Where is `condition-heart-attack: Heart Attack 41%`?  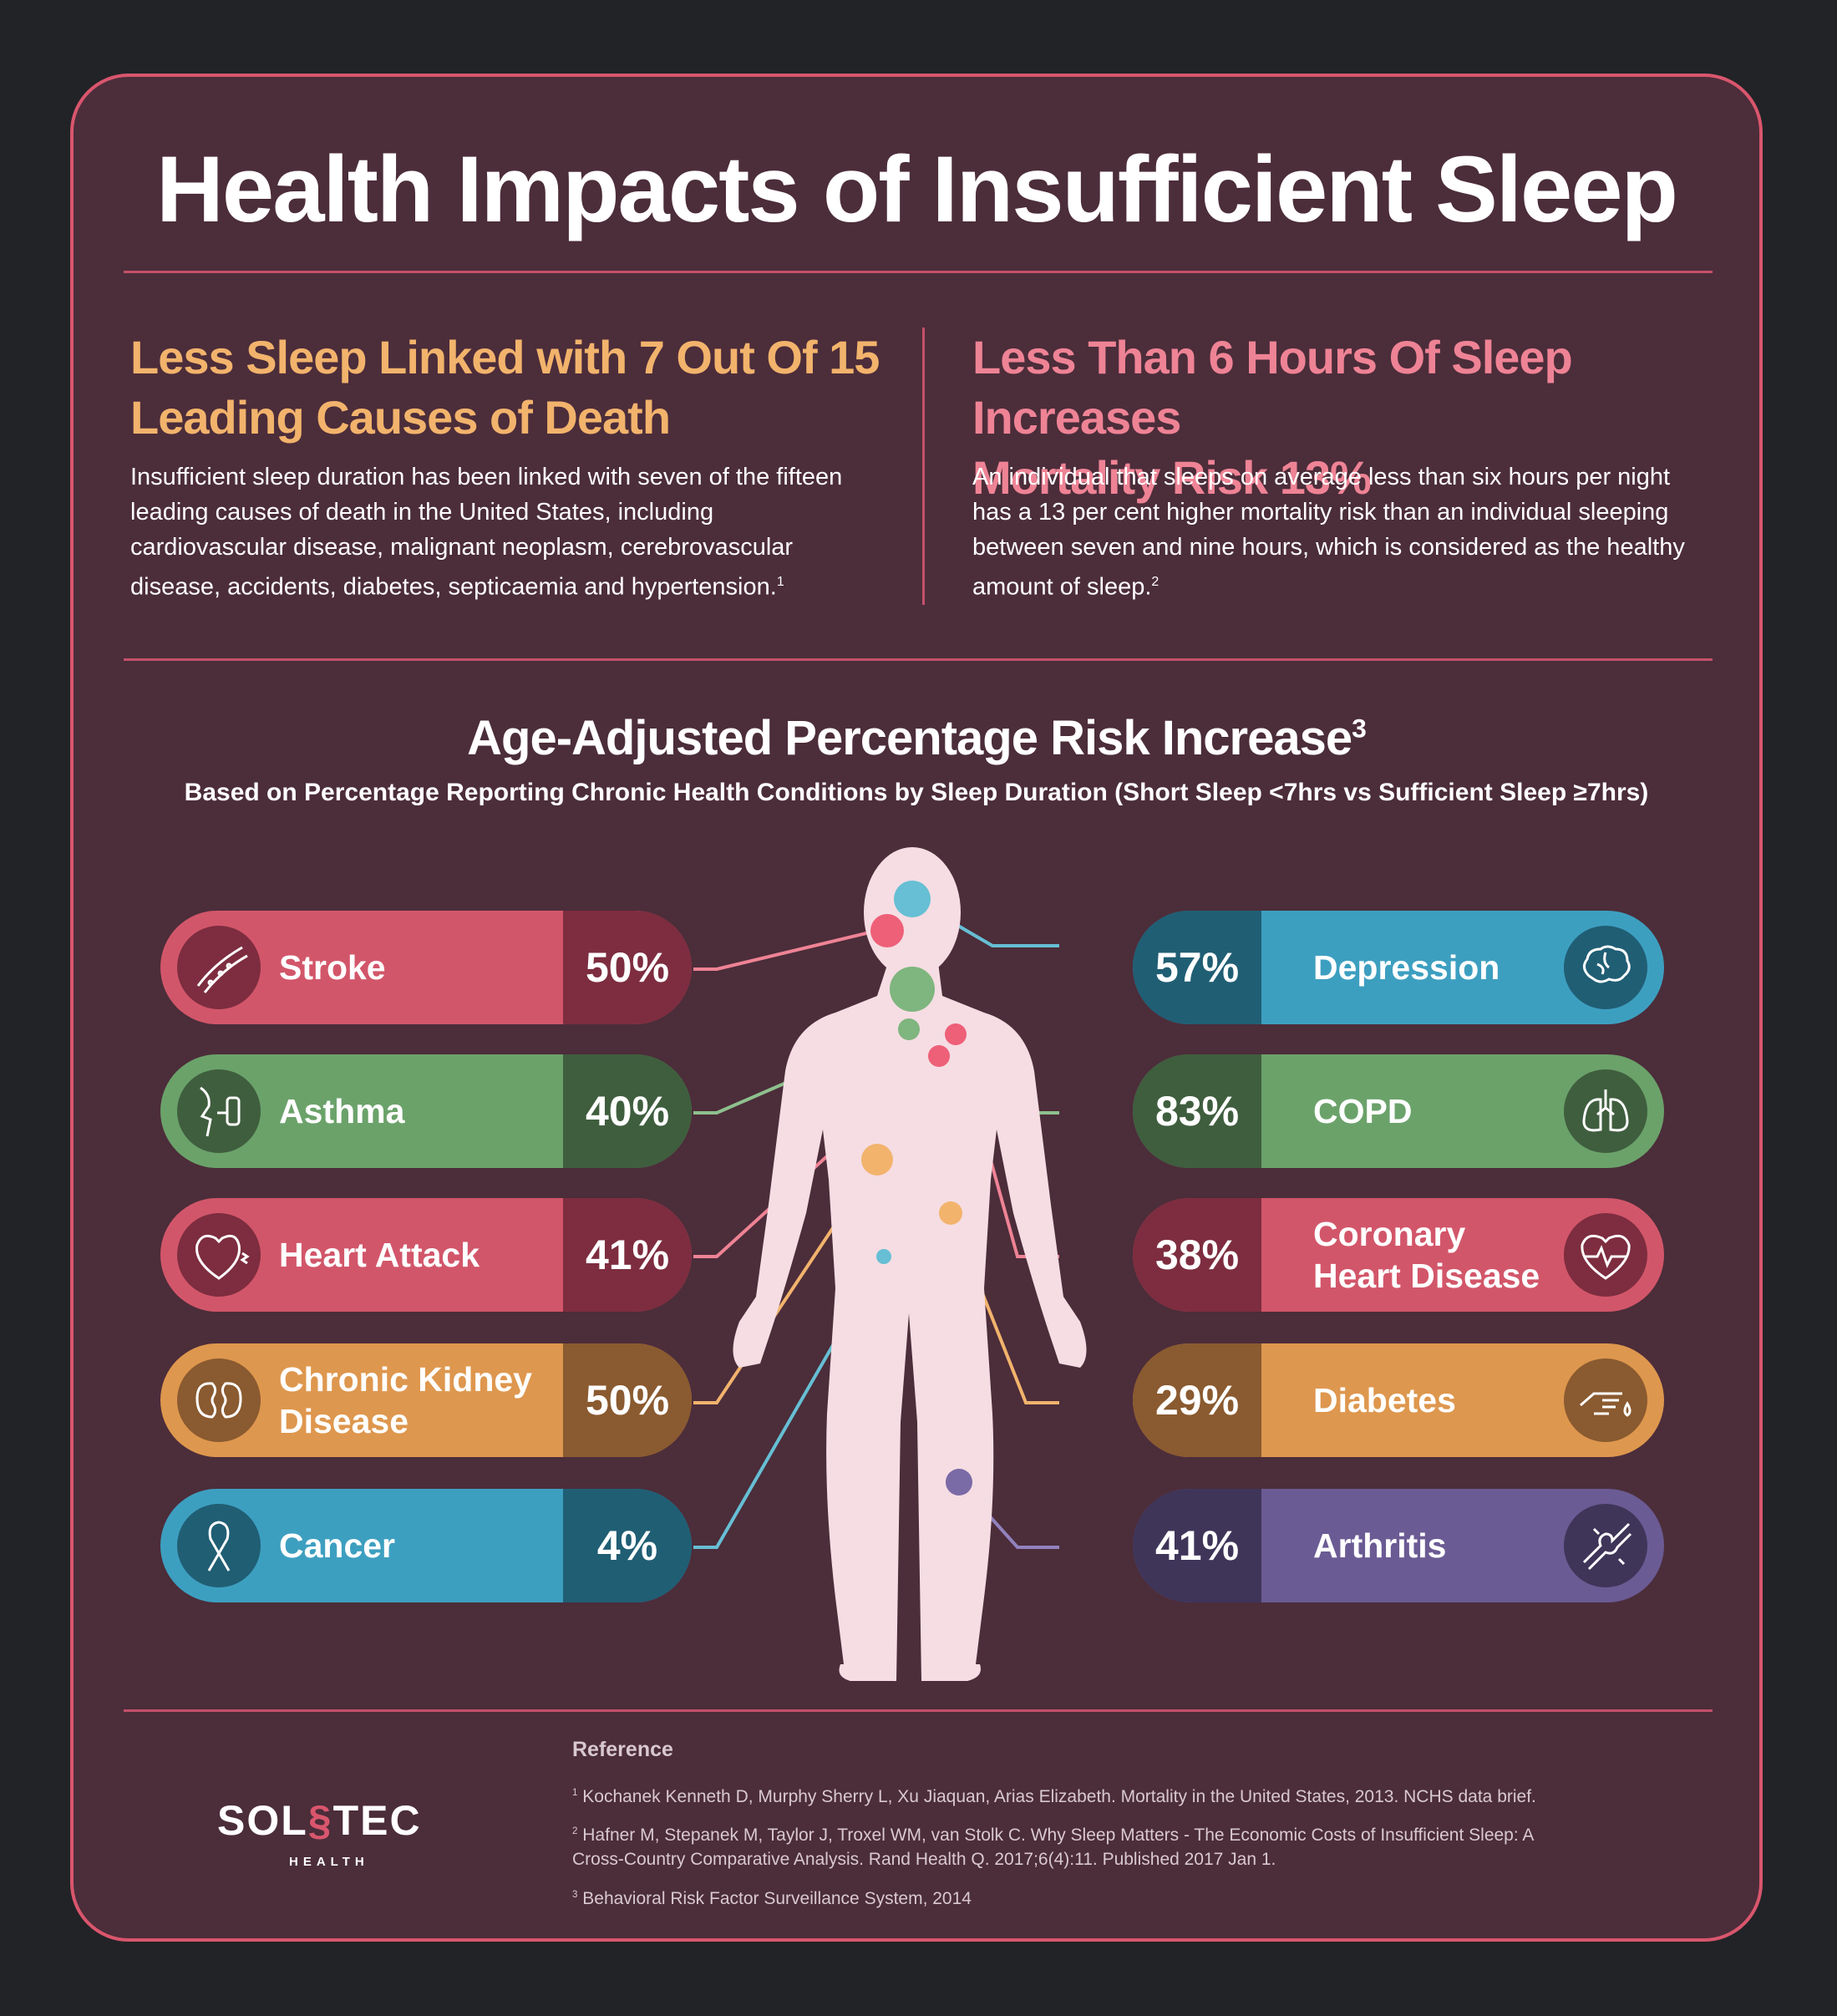
condition-heart-attack: Heart Attack 41% is located at coordinates (426, 1255).